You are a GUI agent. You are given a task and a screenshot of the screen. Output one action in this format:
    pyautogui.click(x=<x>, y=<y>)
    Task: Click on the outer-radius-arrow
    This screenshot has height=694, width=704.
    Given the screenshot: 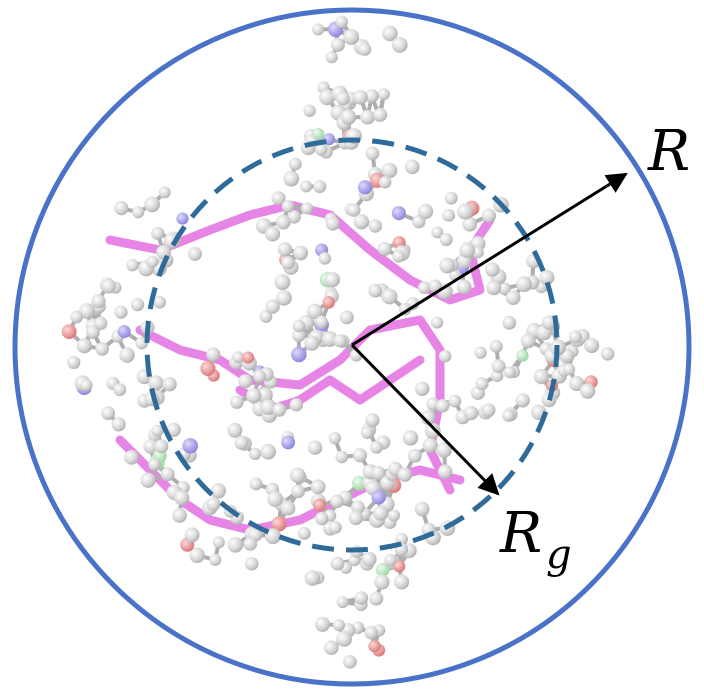 What is the action you would take?
    pyautogui.click(x=489, y=259)
    